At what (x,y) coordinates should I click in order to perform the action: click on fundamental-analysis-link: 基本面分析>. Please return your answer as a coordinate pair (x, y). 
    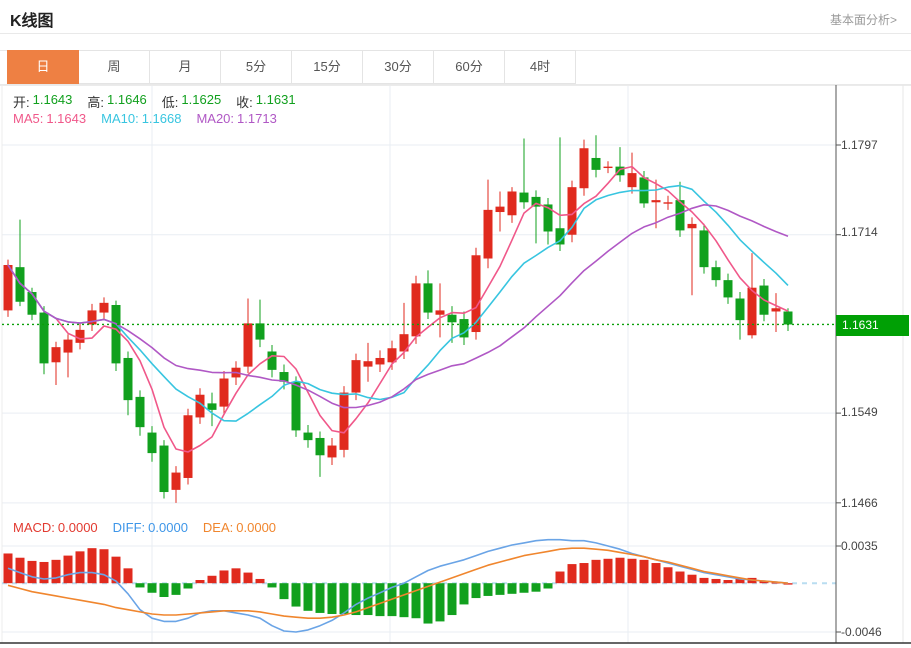
    Looking at the image, I should click on (863, 20).